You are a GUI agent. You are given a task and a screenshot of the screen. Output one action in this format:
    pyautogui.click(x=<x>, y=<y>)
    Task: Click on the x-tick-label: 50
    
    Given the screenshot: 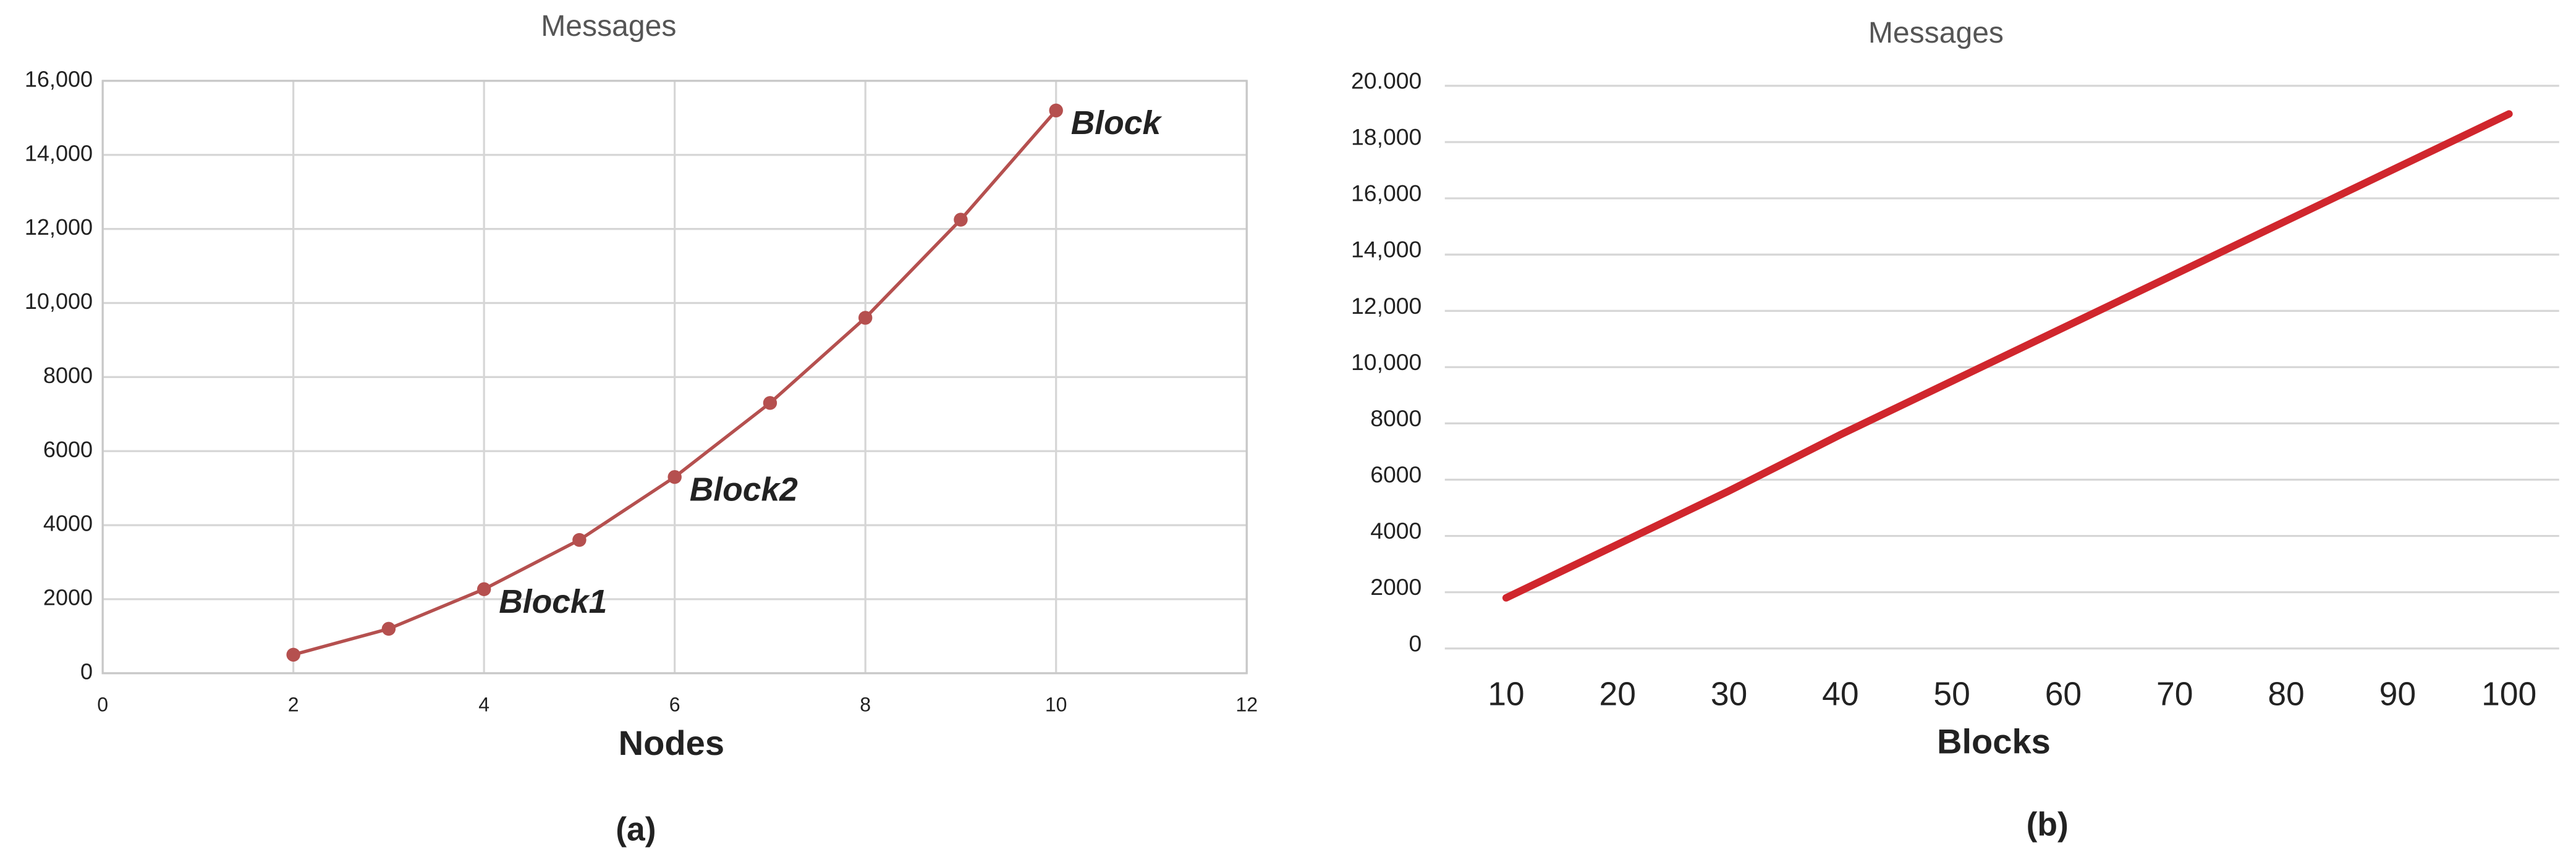 What is the action you would take?
    pyautogui.click(x=1951, y=694)
    